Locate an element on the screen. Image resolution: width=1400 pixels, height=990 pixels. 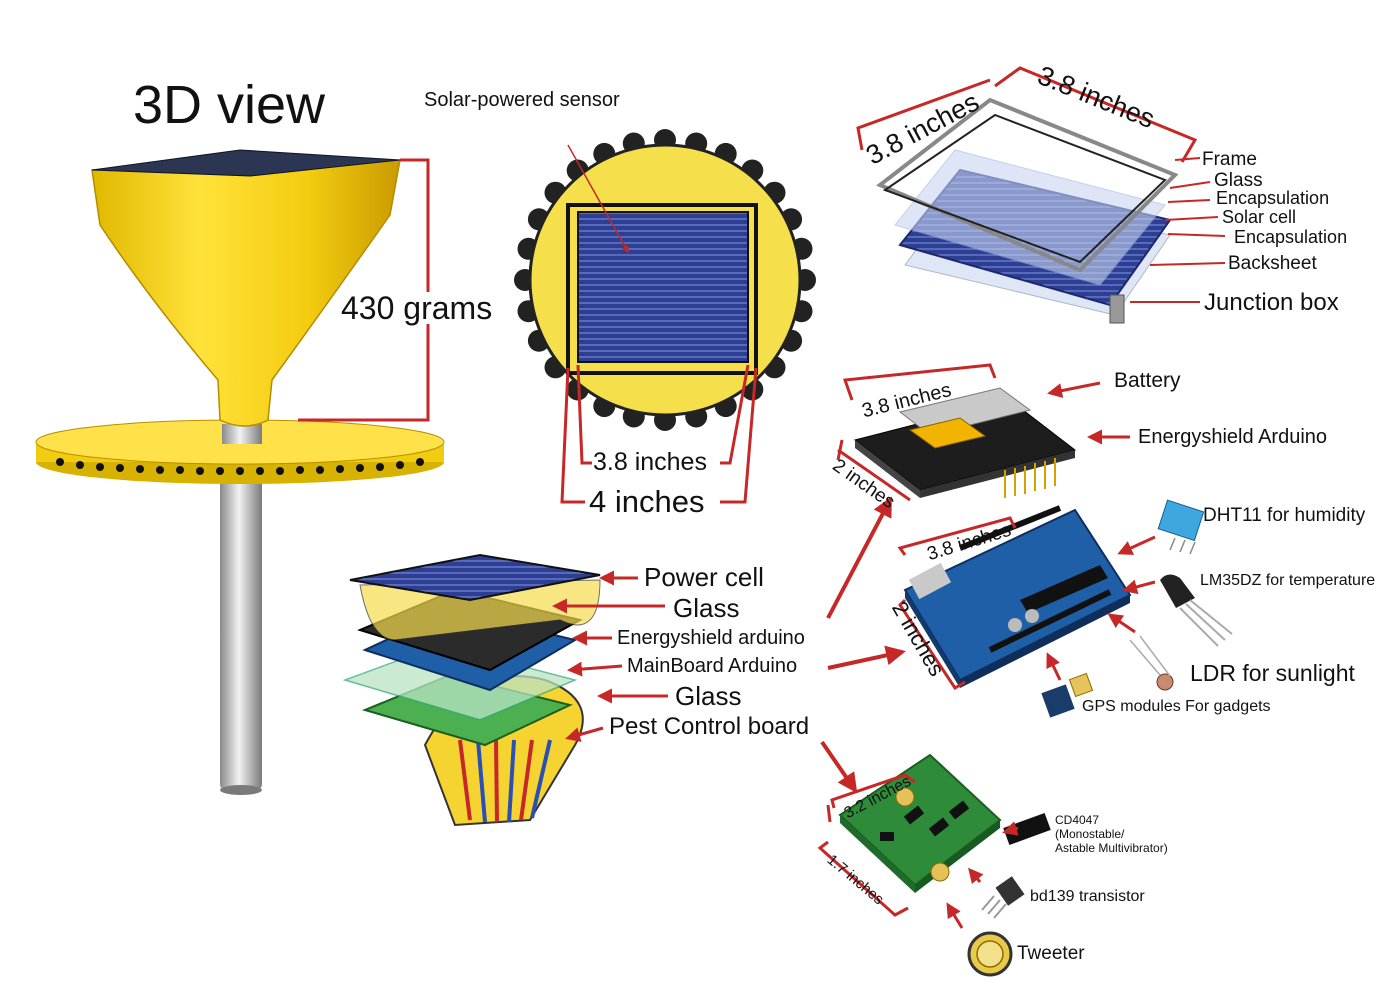
sensor-gps: GPS modules For gadgets is located at coordinates (1176, 706).